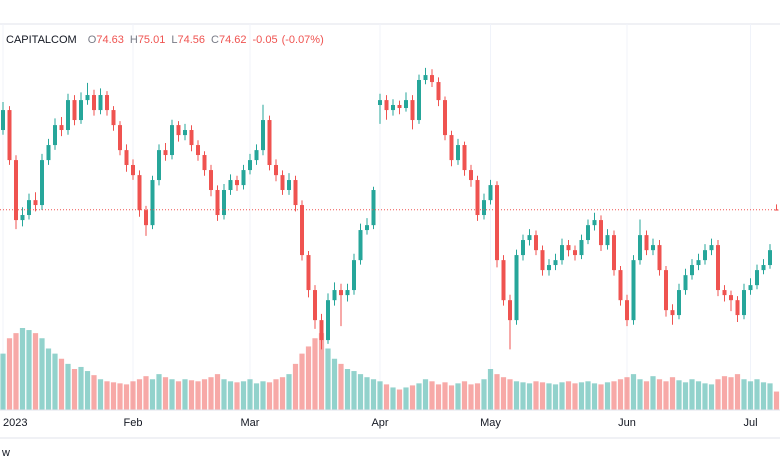 This screenshot has height=470, width=780. I want to click on x-tick-label: 2023, so click(15, 423).